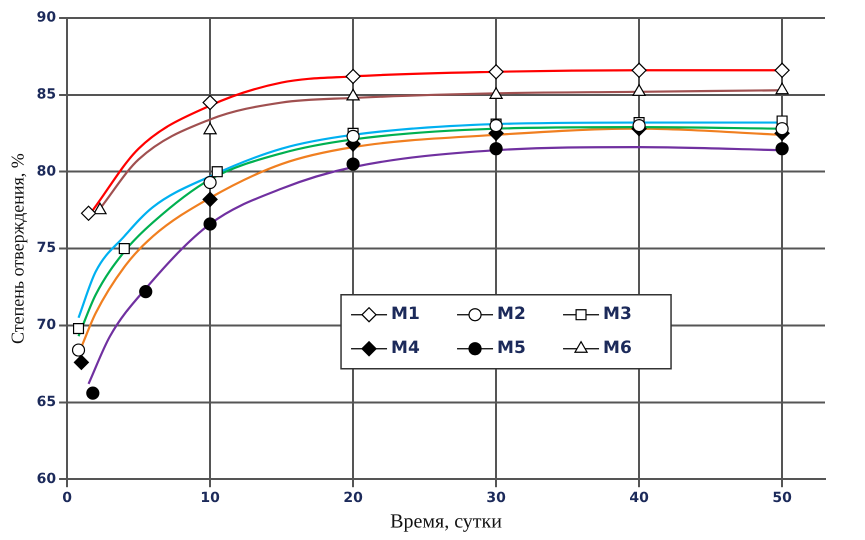  Describe the element at coordinates (446, 521) in the screenshot. I see `x-axis-title: Время, сутки` at that location.